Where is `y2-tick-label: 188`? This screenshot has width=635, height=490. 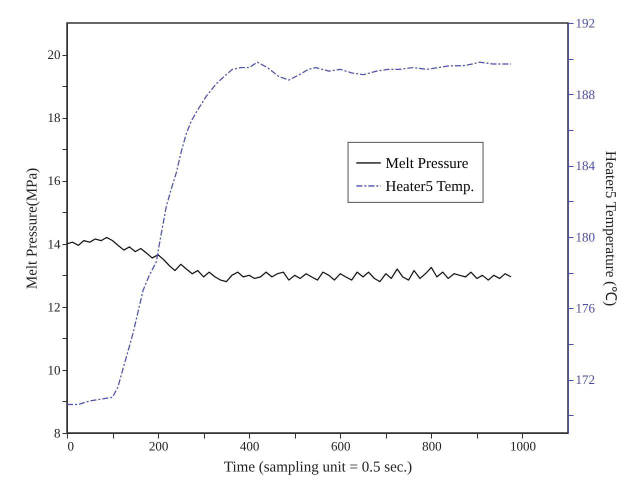
y2-tick-label: 188 is located at coordinates (585, 94).